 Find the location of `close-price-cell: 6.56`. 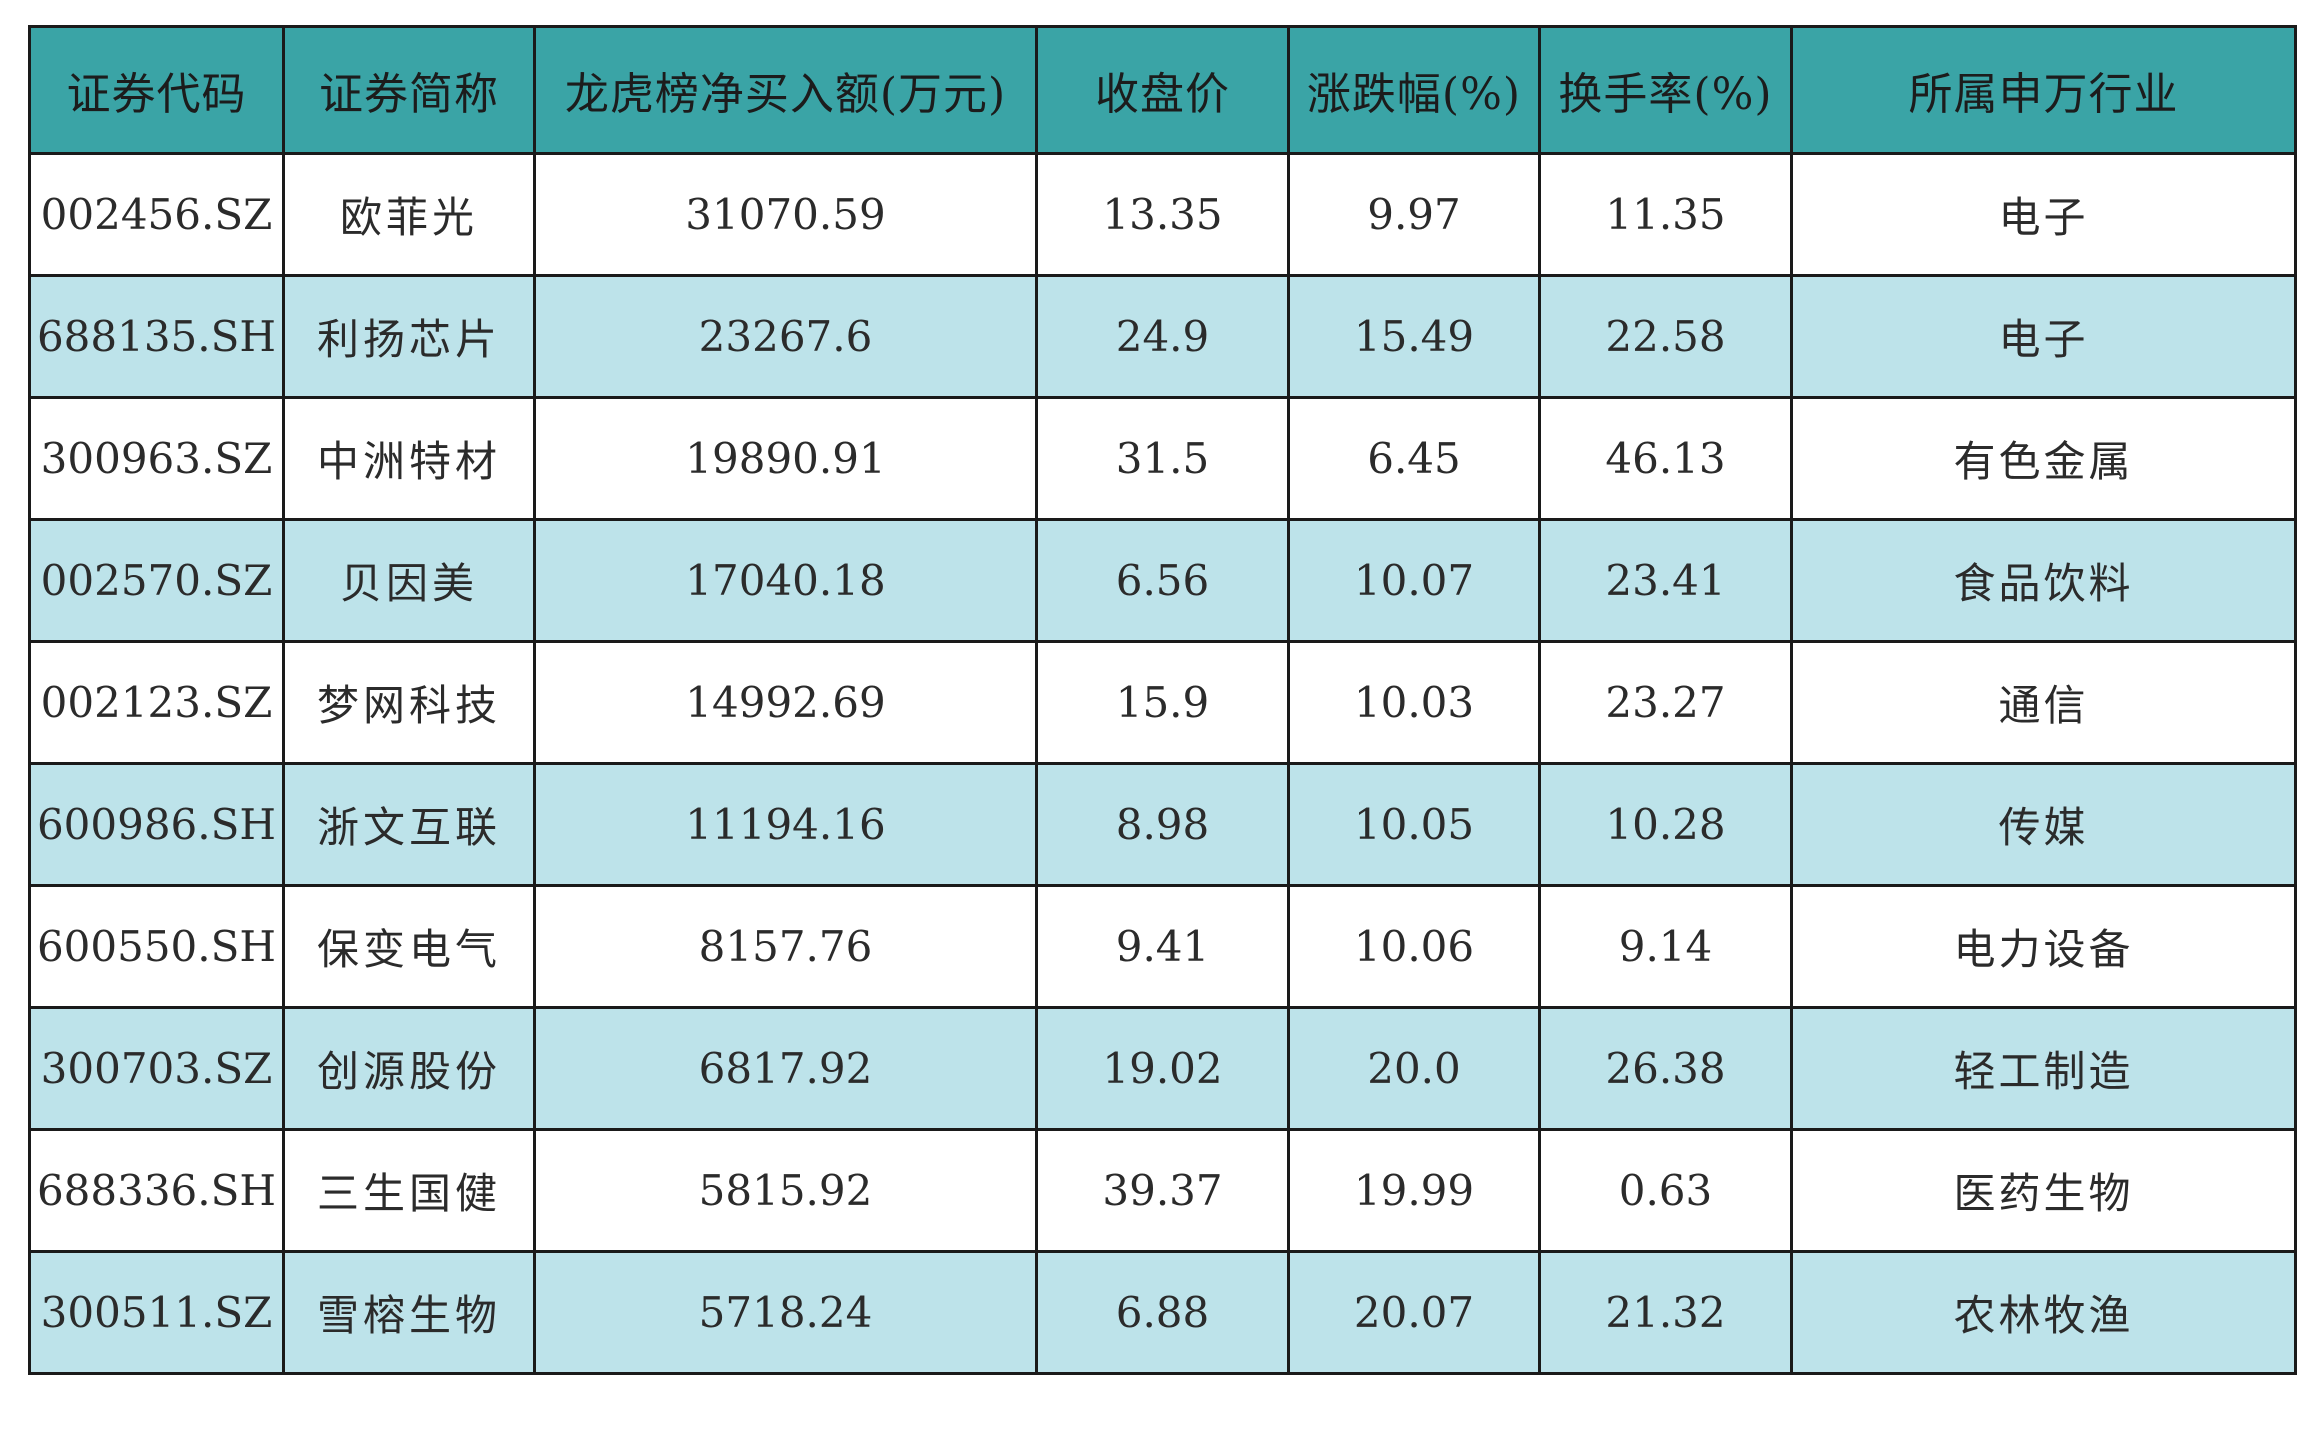

close-price-cell: 6.56 is located at coordinates (1162, 580).